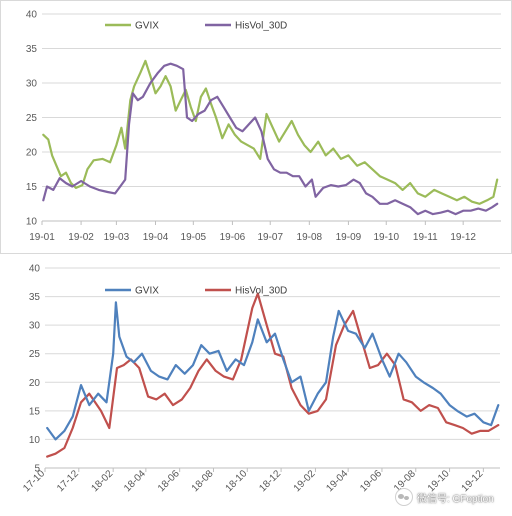 The height and width of the screenshot is (516, 512). Describe the element at coordinates (102, 481) in the screenshot. I see `x-tick-label: 18-02` at that location.